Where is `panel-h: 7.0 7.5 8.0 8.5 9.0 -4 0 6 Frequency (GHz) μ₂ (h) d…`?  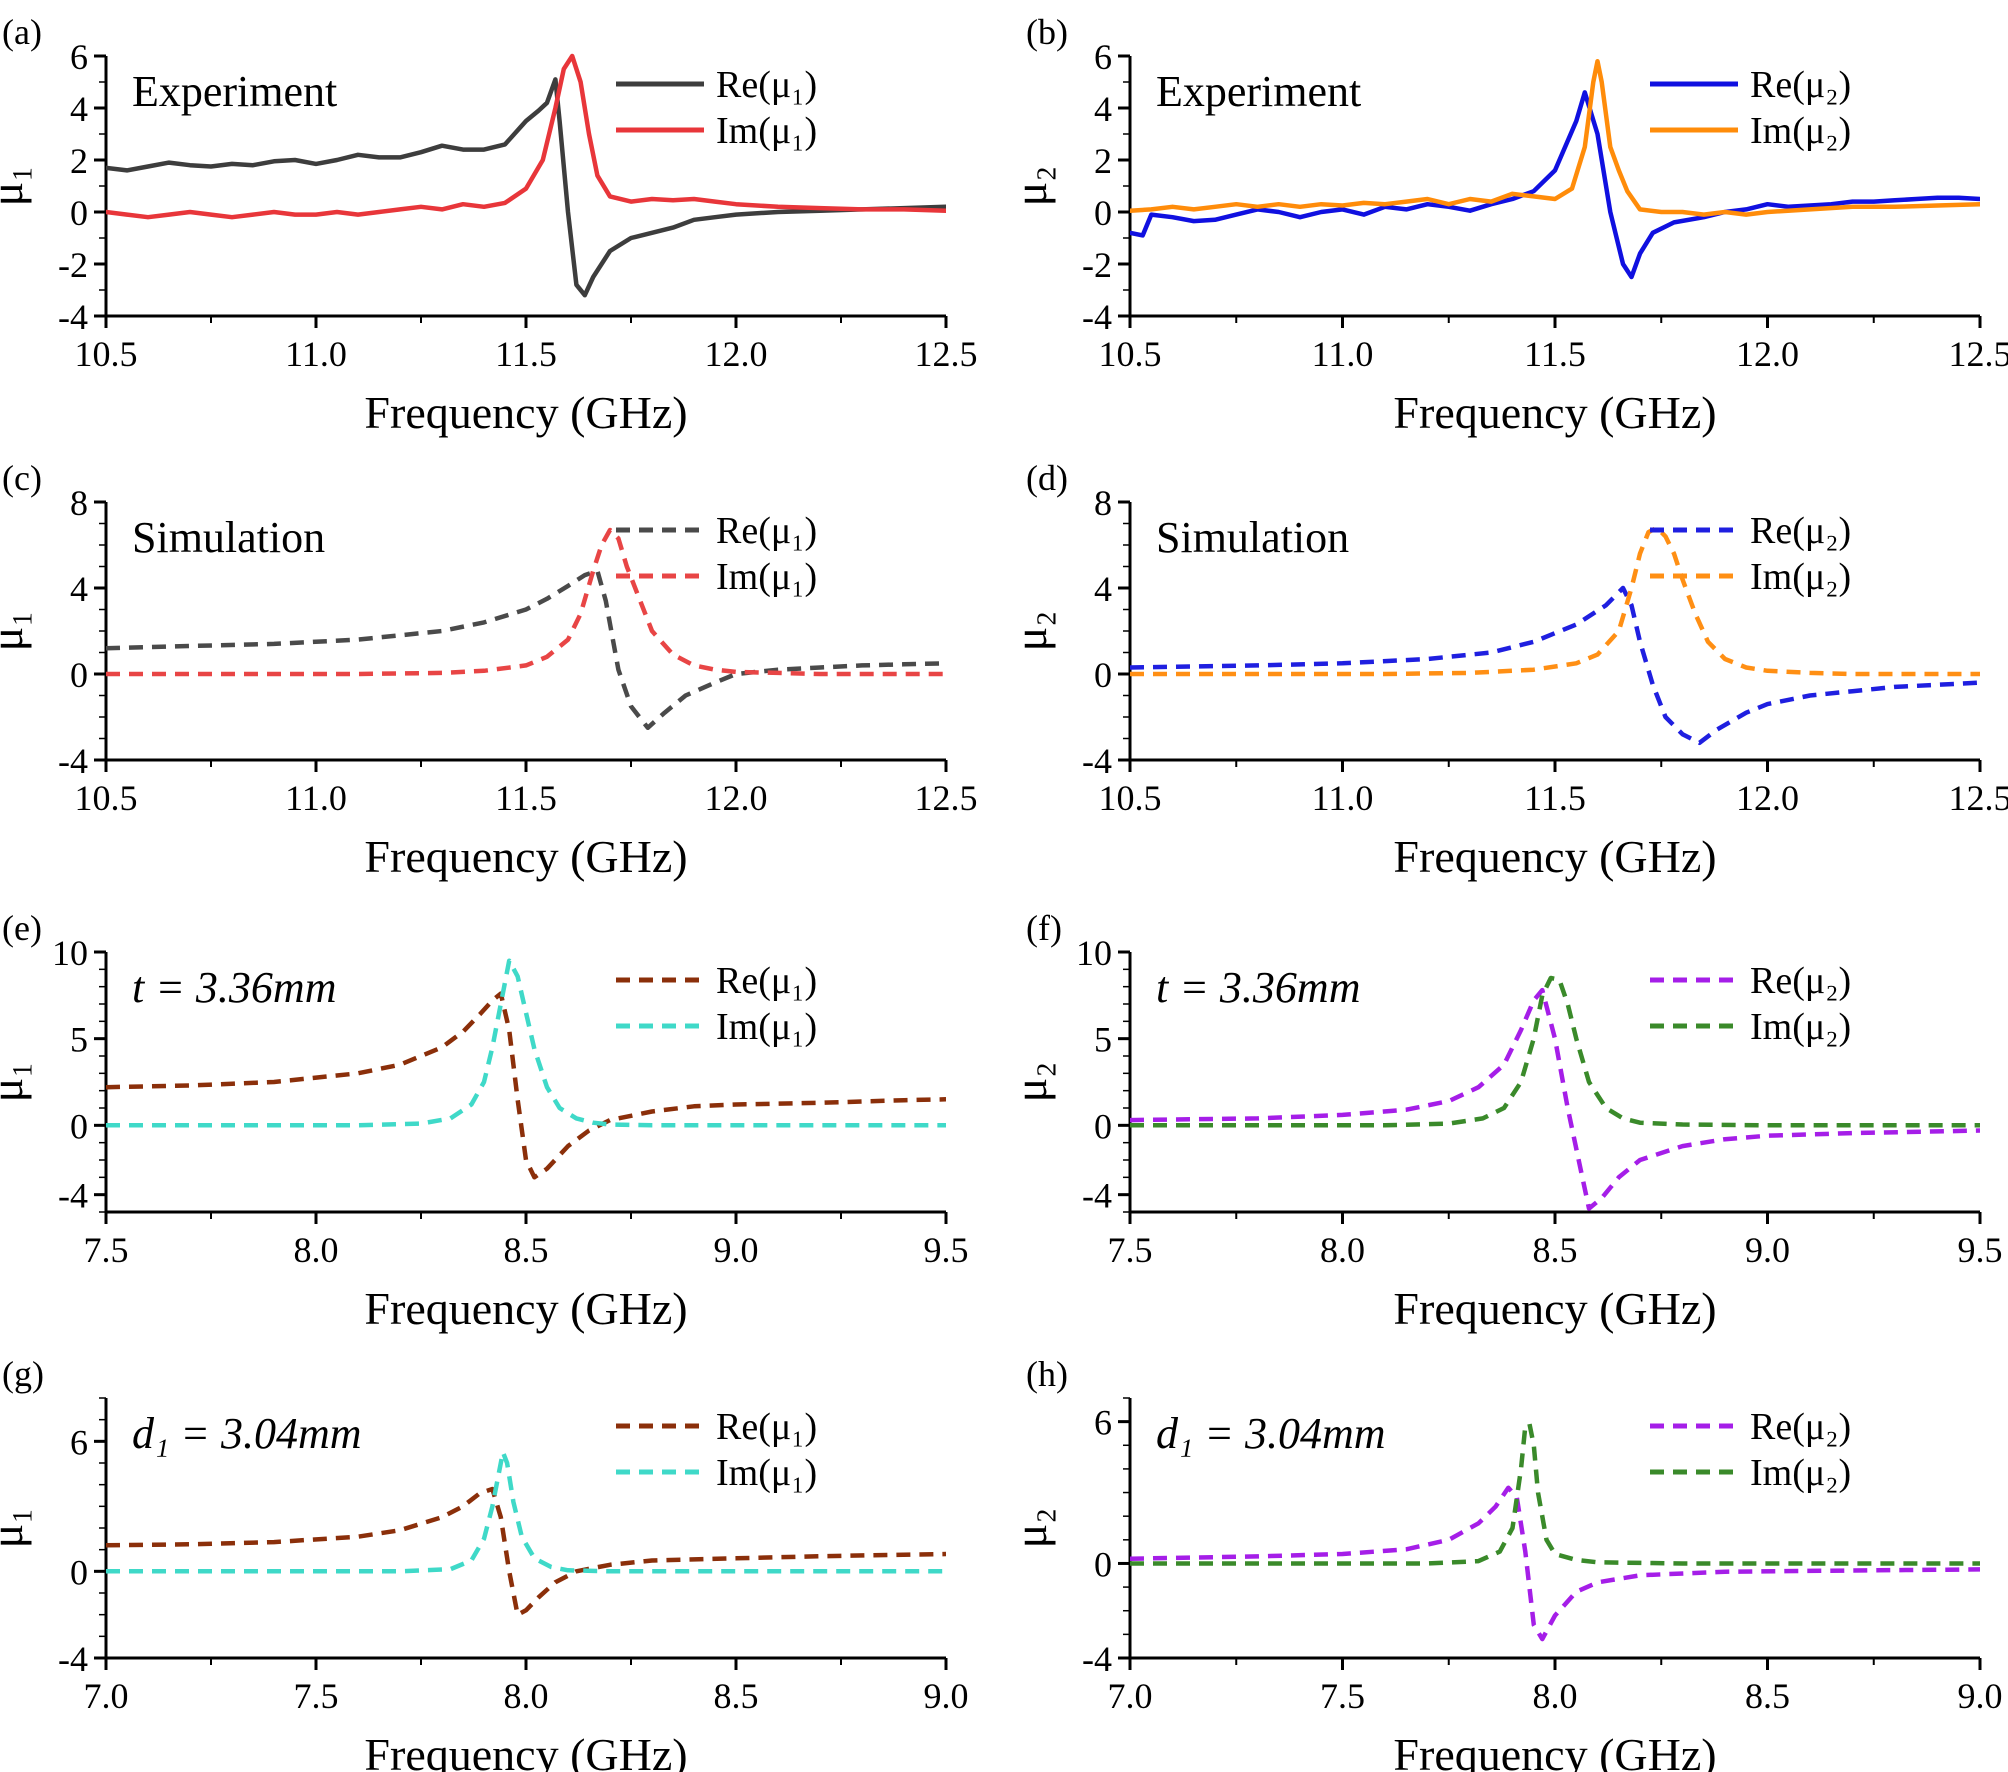
panel-h: 7.0 7.5 8.0 8.5 9.0 -4 0 6 Frequency (GHz) μ₂ (h) d… is located at coordinates (1504, 1563).